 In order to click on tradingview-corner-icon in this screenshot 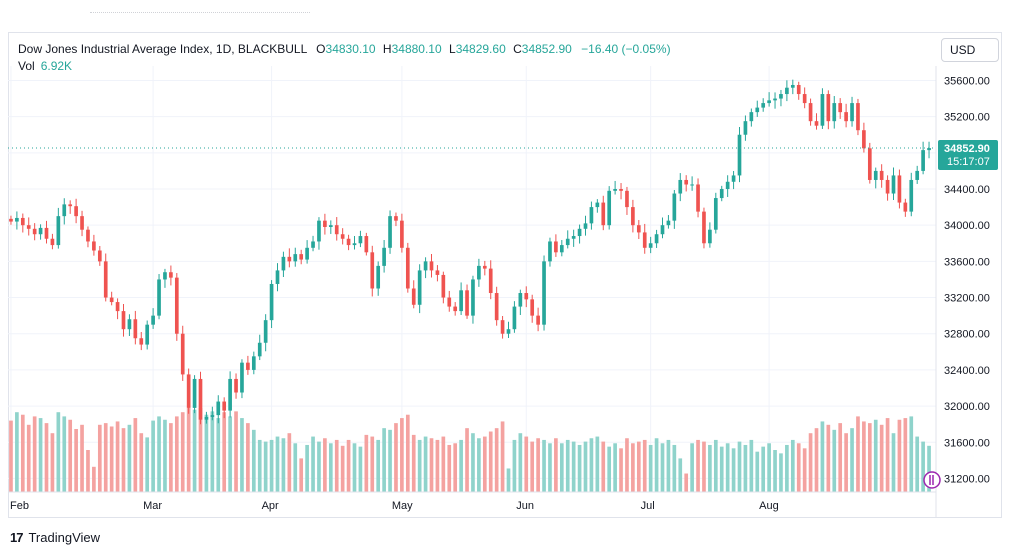, I will do `click(932, 480)`.